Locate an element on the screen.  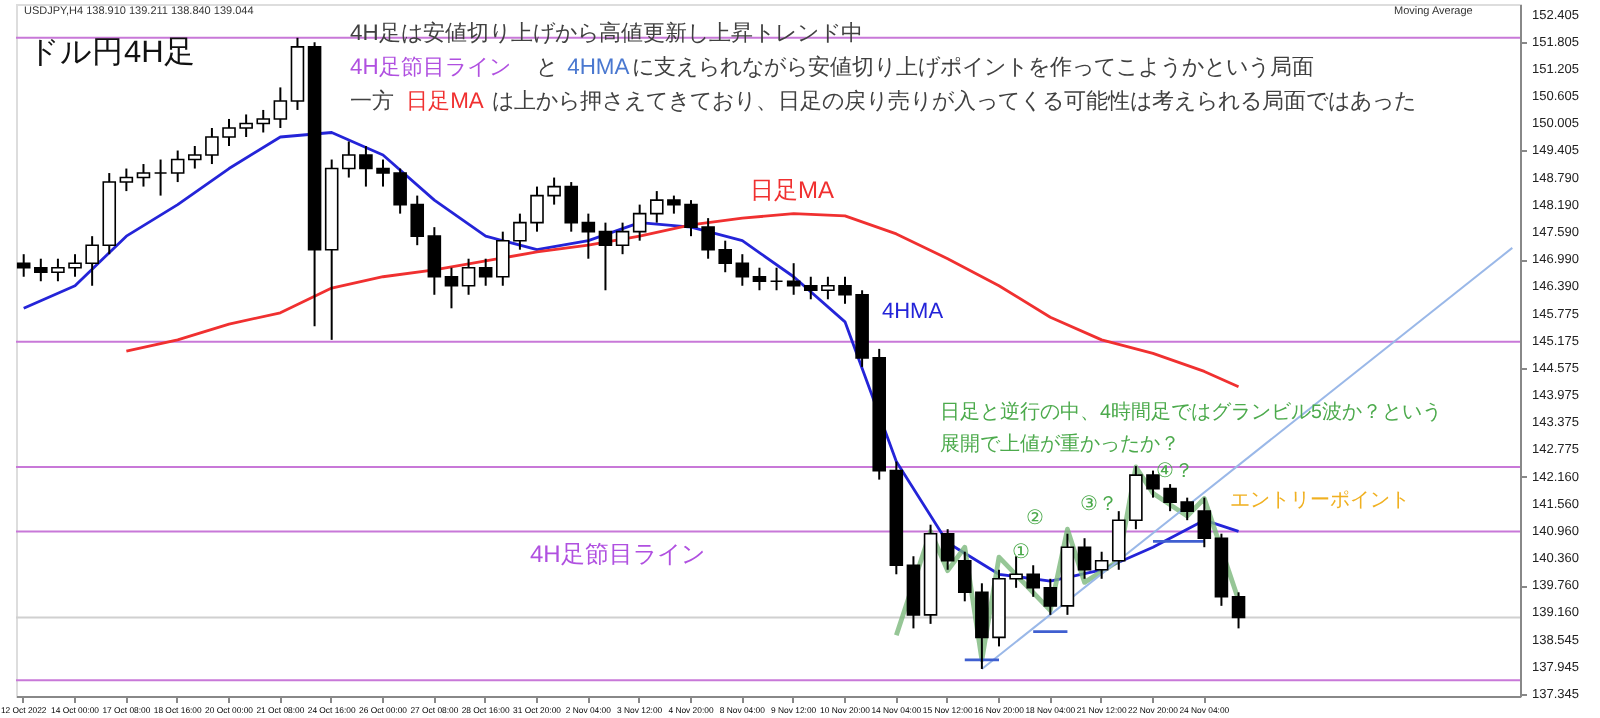
annotation: に支えられながら安値切り上げポイントを作ってこようかという局面 is located at coordinates (973, 67).